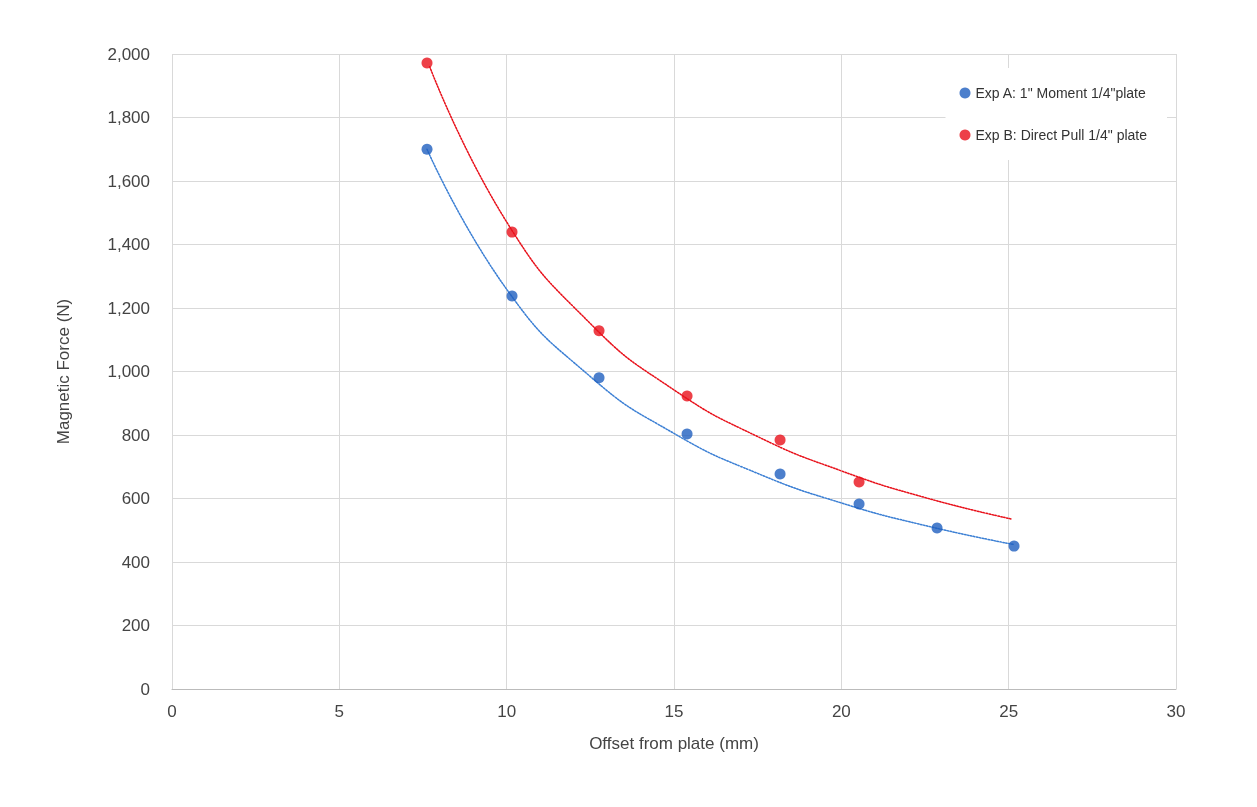 This screenshot has width=1257, height=807. What do you see at coordinates (674, 743) in the screenshot?
I see `x-axis-title: Offset from plate (mm)` at bounding box center [674, 743].